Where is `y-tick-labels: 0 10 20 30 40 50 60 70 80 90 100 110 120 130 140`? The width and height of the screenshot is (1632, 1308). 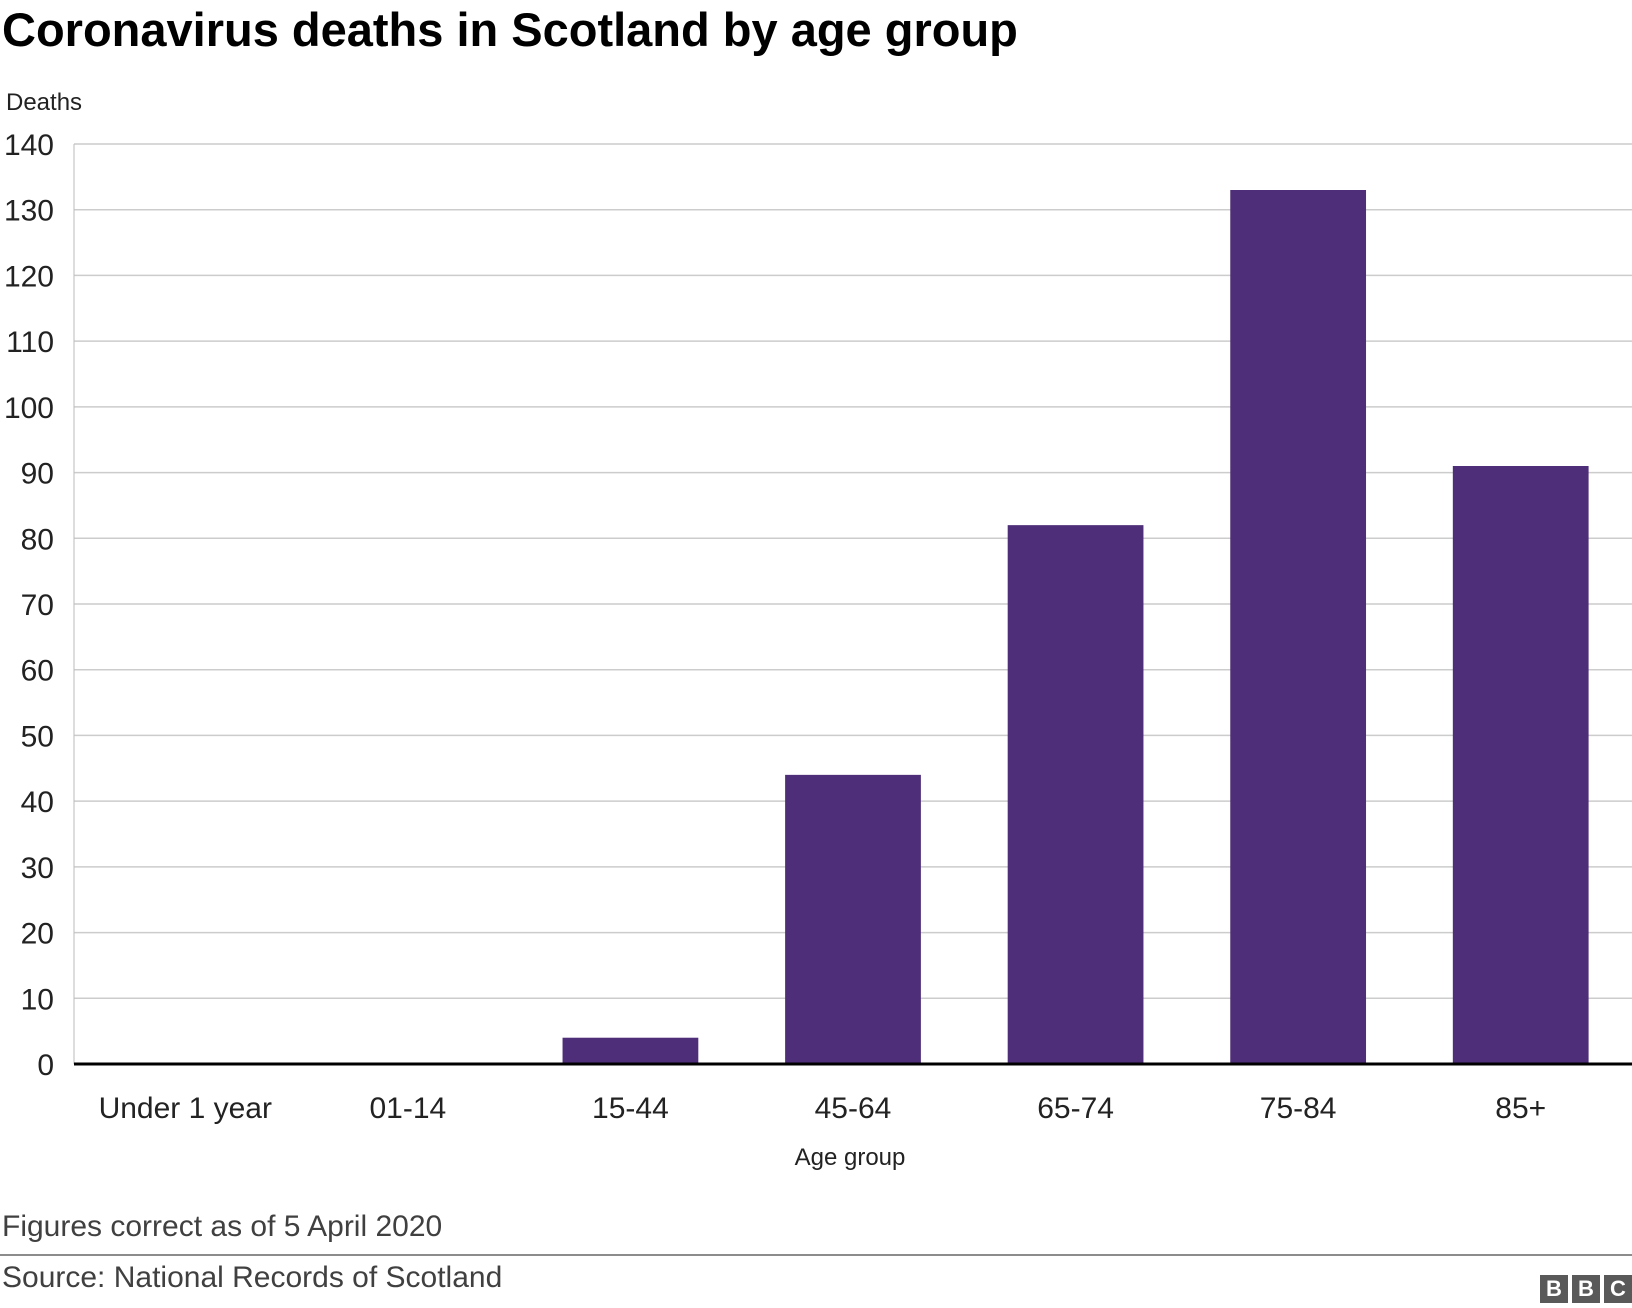
y-tick-labels: 0 10 20 30 40 50 60 70 80 90 100 110 120 130 140 is located at coordinates (29, 605).